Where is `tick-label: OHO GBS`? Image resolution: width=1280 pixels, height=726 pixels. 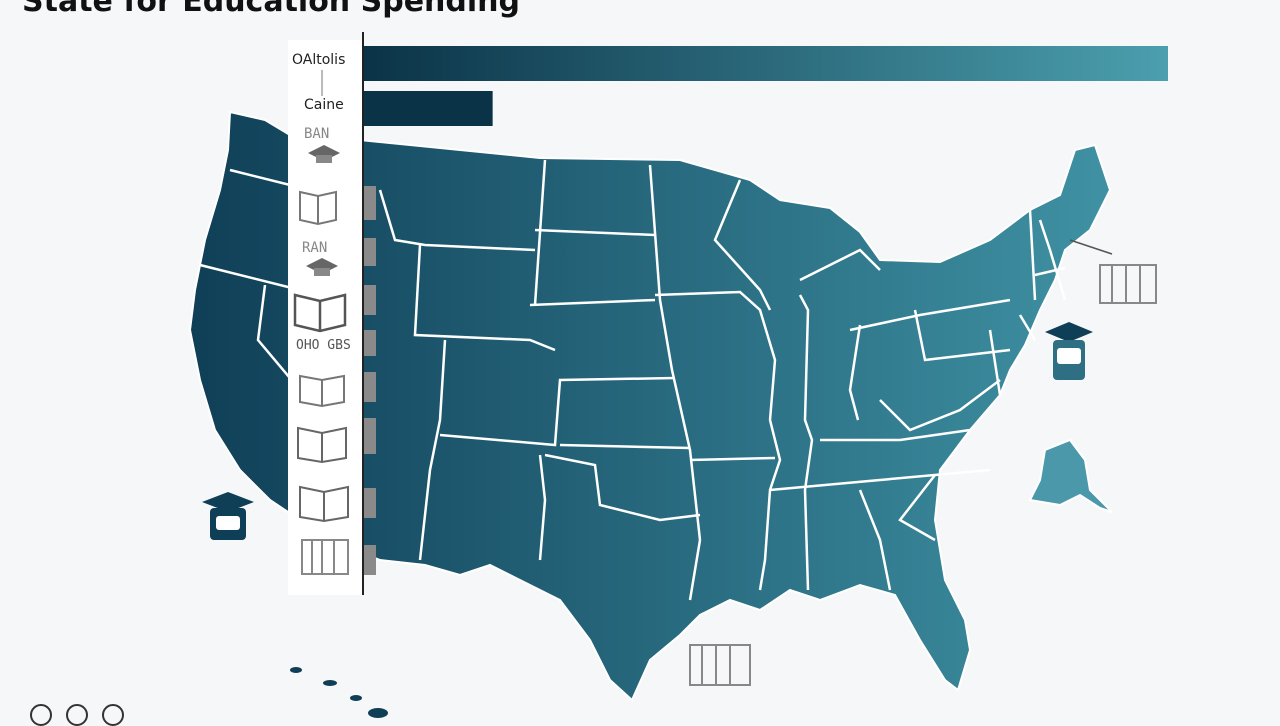 tick-label: OHO GBS is located at coordinates (323, 345).